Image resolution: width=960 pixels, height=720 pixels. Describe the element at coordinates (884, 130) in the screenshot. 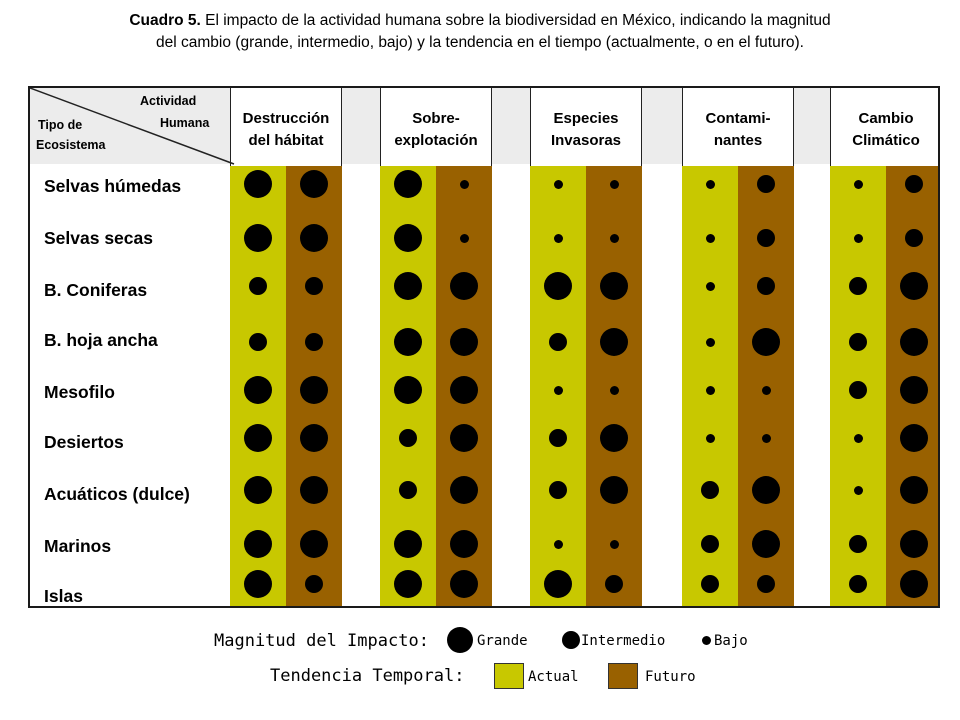

I see `activity-label-5: Cambio Climático` at that location.